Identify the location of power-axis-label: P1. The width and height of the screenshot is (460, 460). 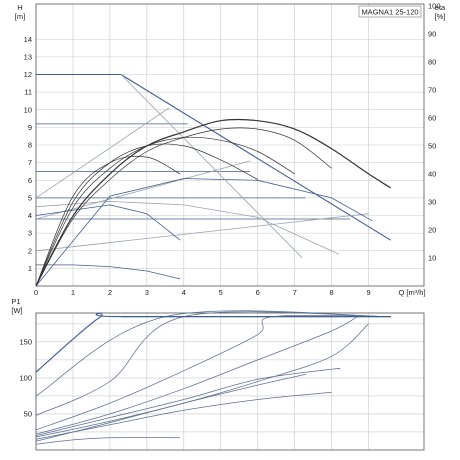
(15, 301).